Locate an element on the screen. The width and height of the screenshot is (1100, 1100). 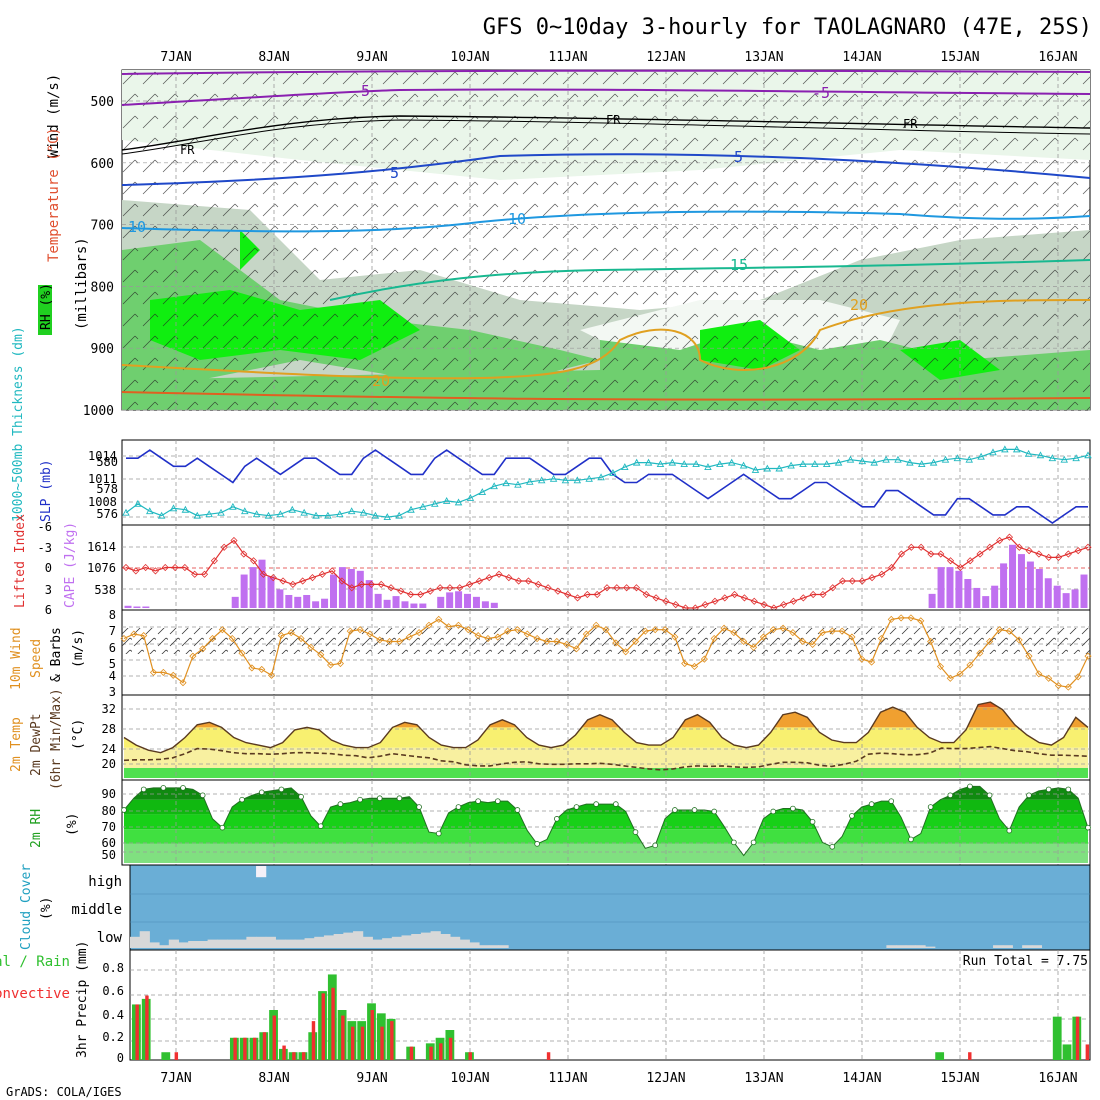
temp-tick: 28 is located at coordinates (109, 729).